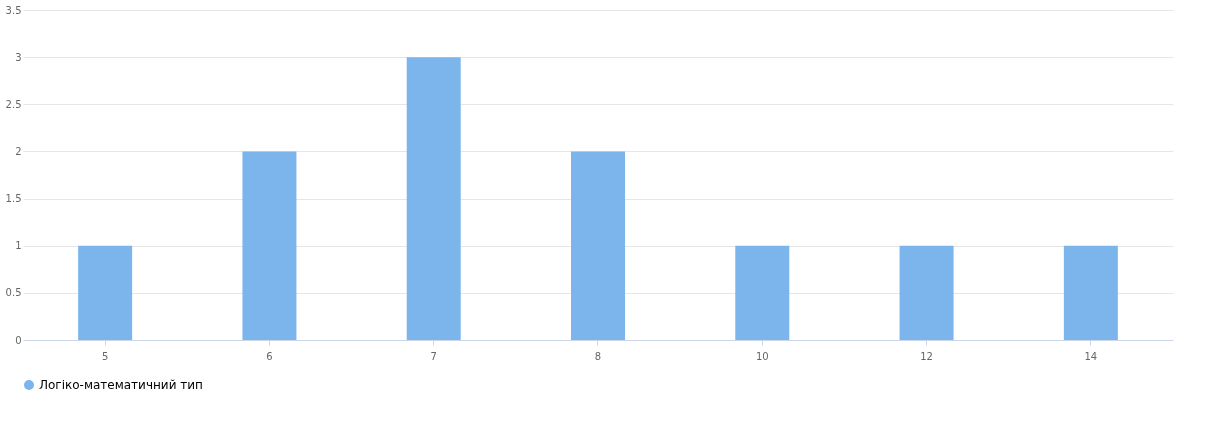  I want to click on y-tick-label: 1, so click(18, 246).